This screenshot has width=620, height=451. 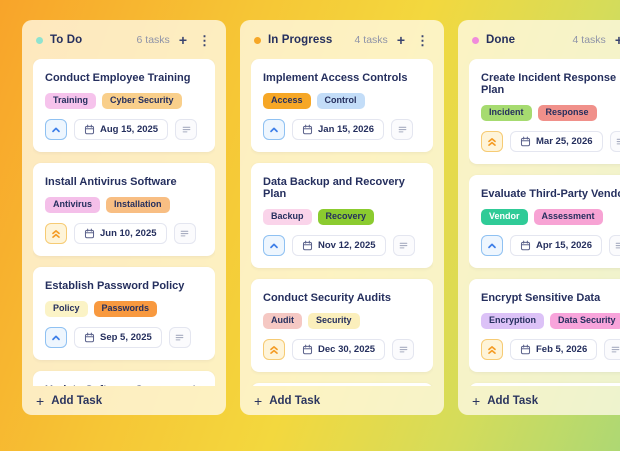 What do you see at coordinates (334, 188) in the screenshot?
I see `task-title: Data Backup and Recovery Plan` at bounding box center [334, 188].